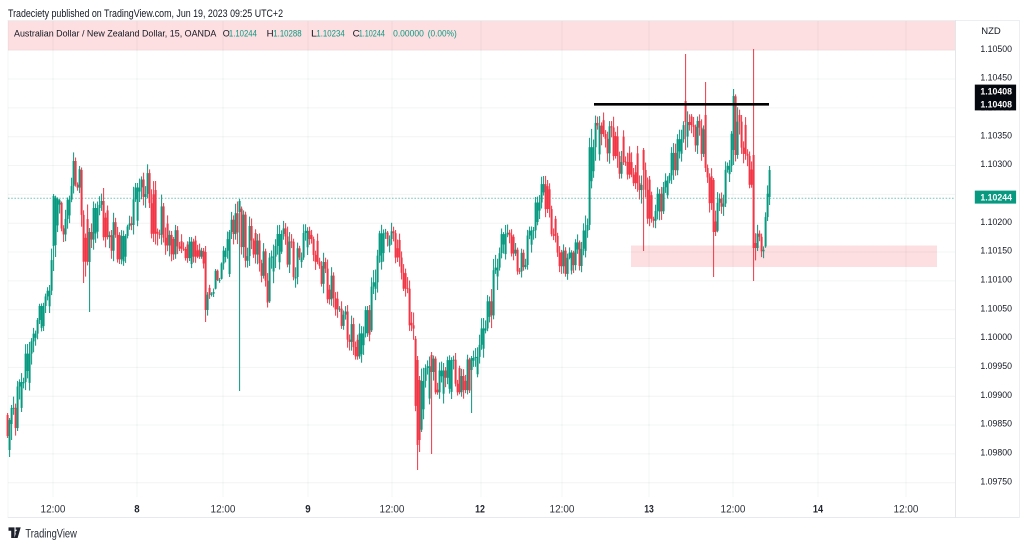 The height and width of the screenshot is (546, 1027). Describe the element at coordinates (996, 308) in the screenshot. I see `svg-text: 1.10050` at that location.